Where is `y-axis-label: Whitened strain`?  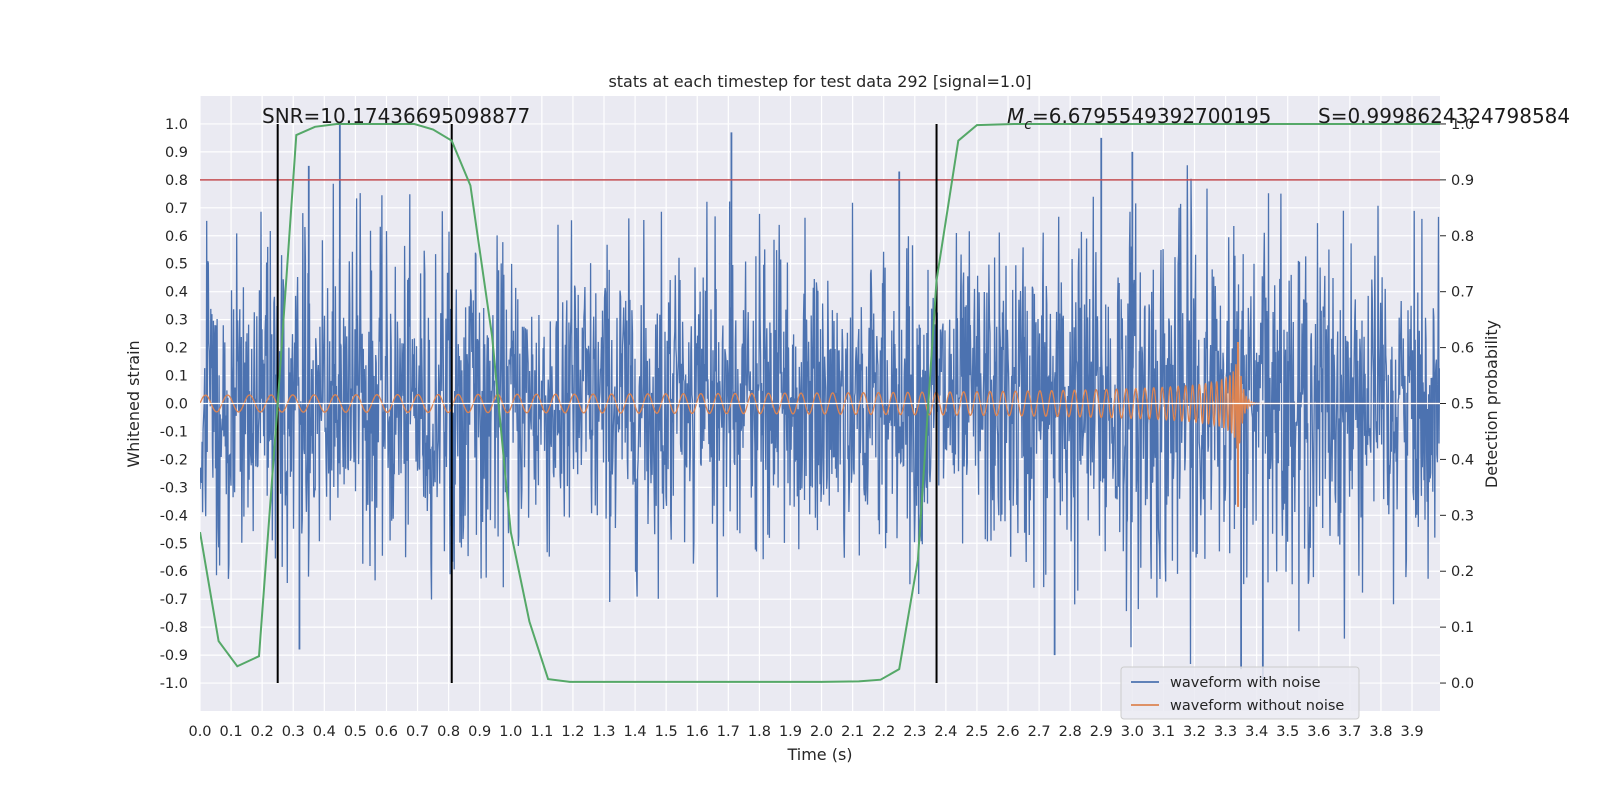
y-axis-label: Whitened strain is located at coordinates (133, 403).